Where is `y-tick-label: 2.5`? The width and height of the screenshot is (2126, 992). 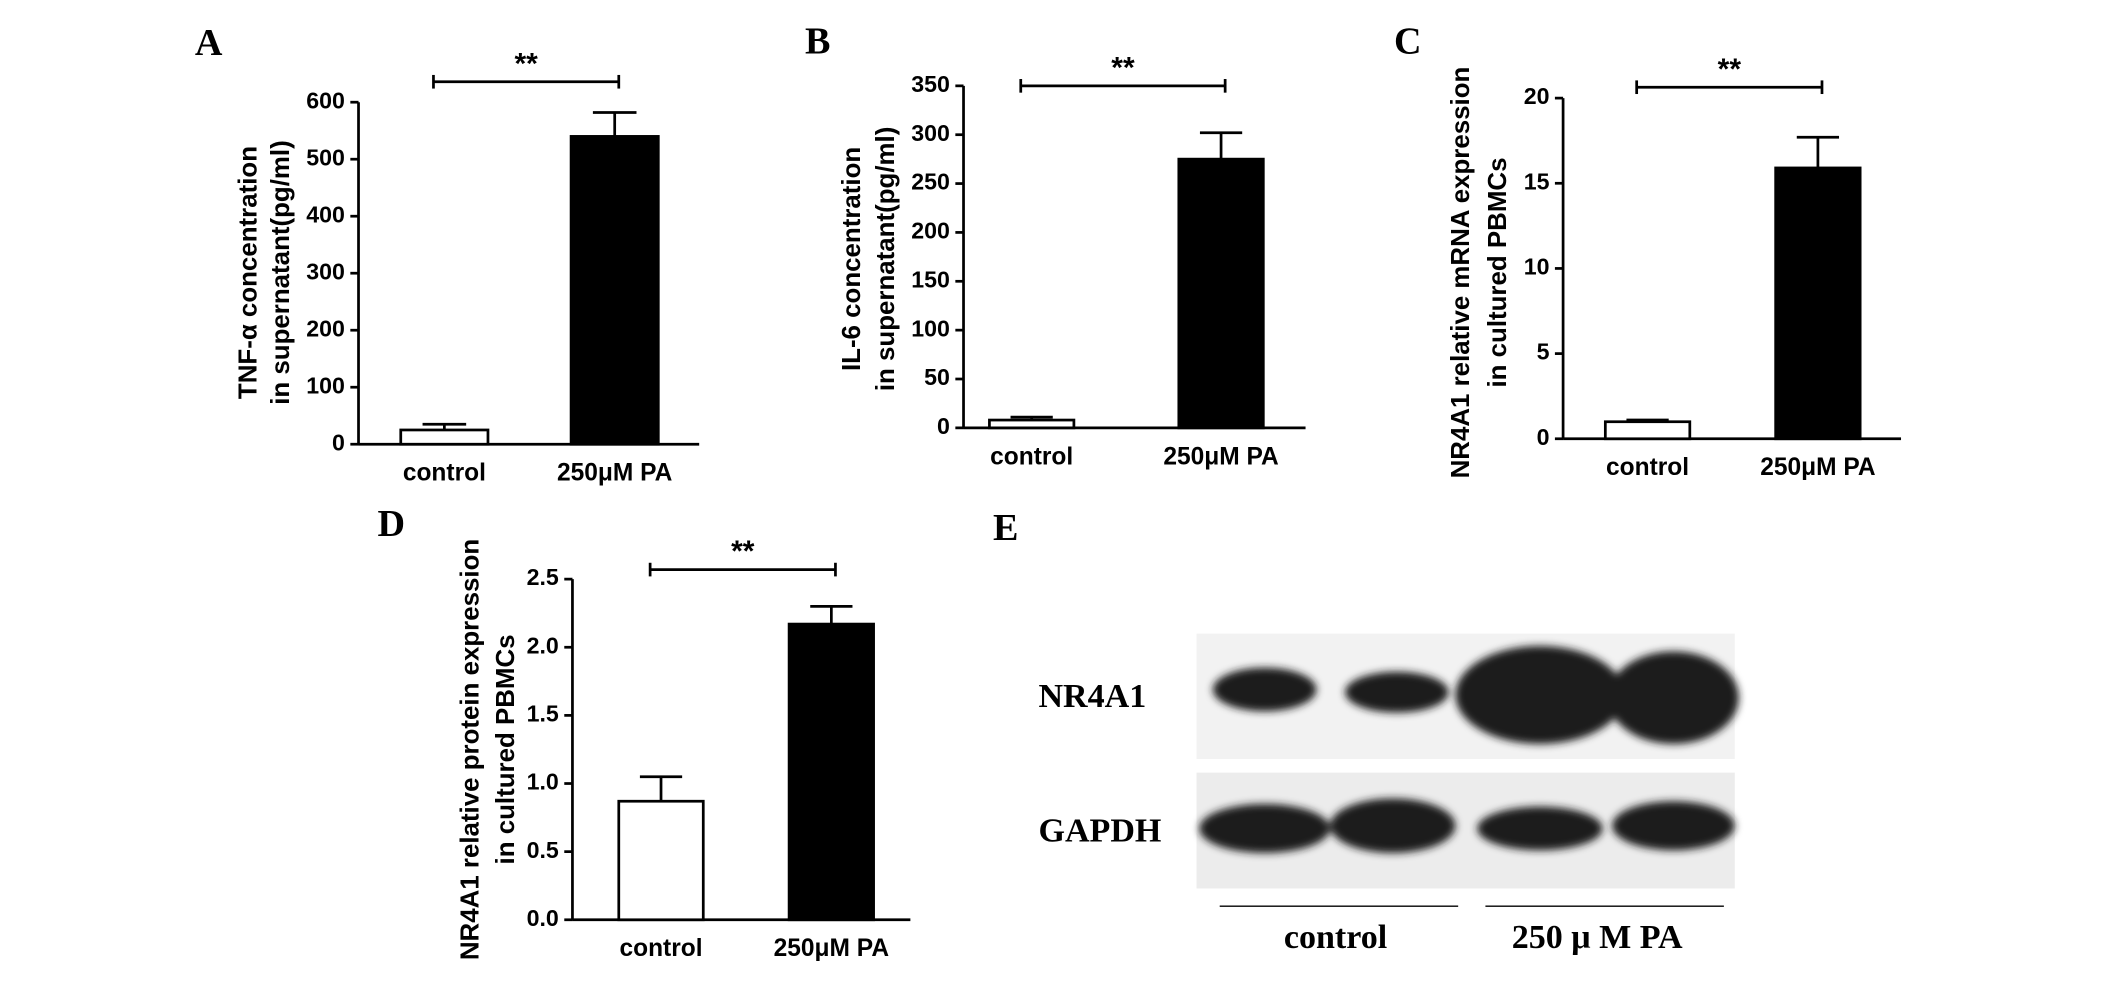 y-tick-label: 2.5 is located at coordinates (543, 577).